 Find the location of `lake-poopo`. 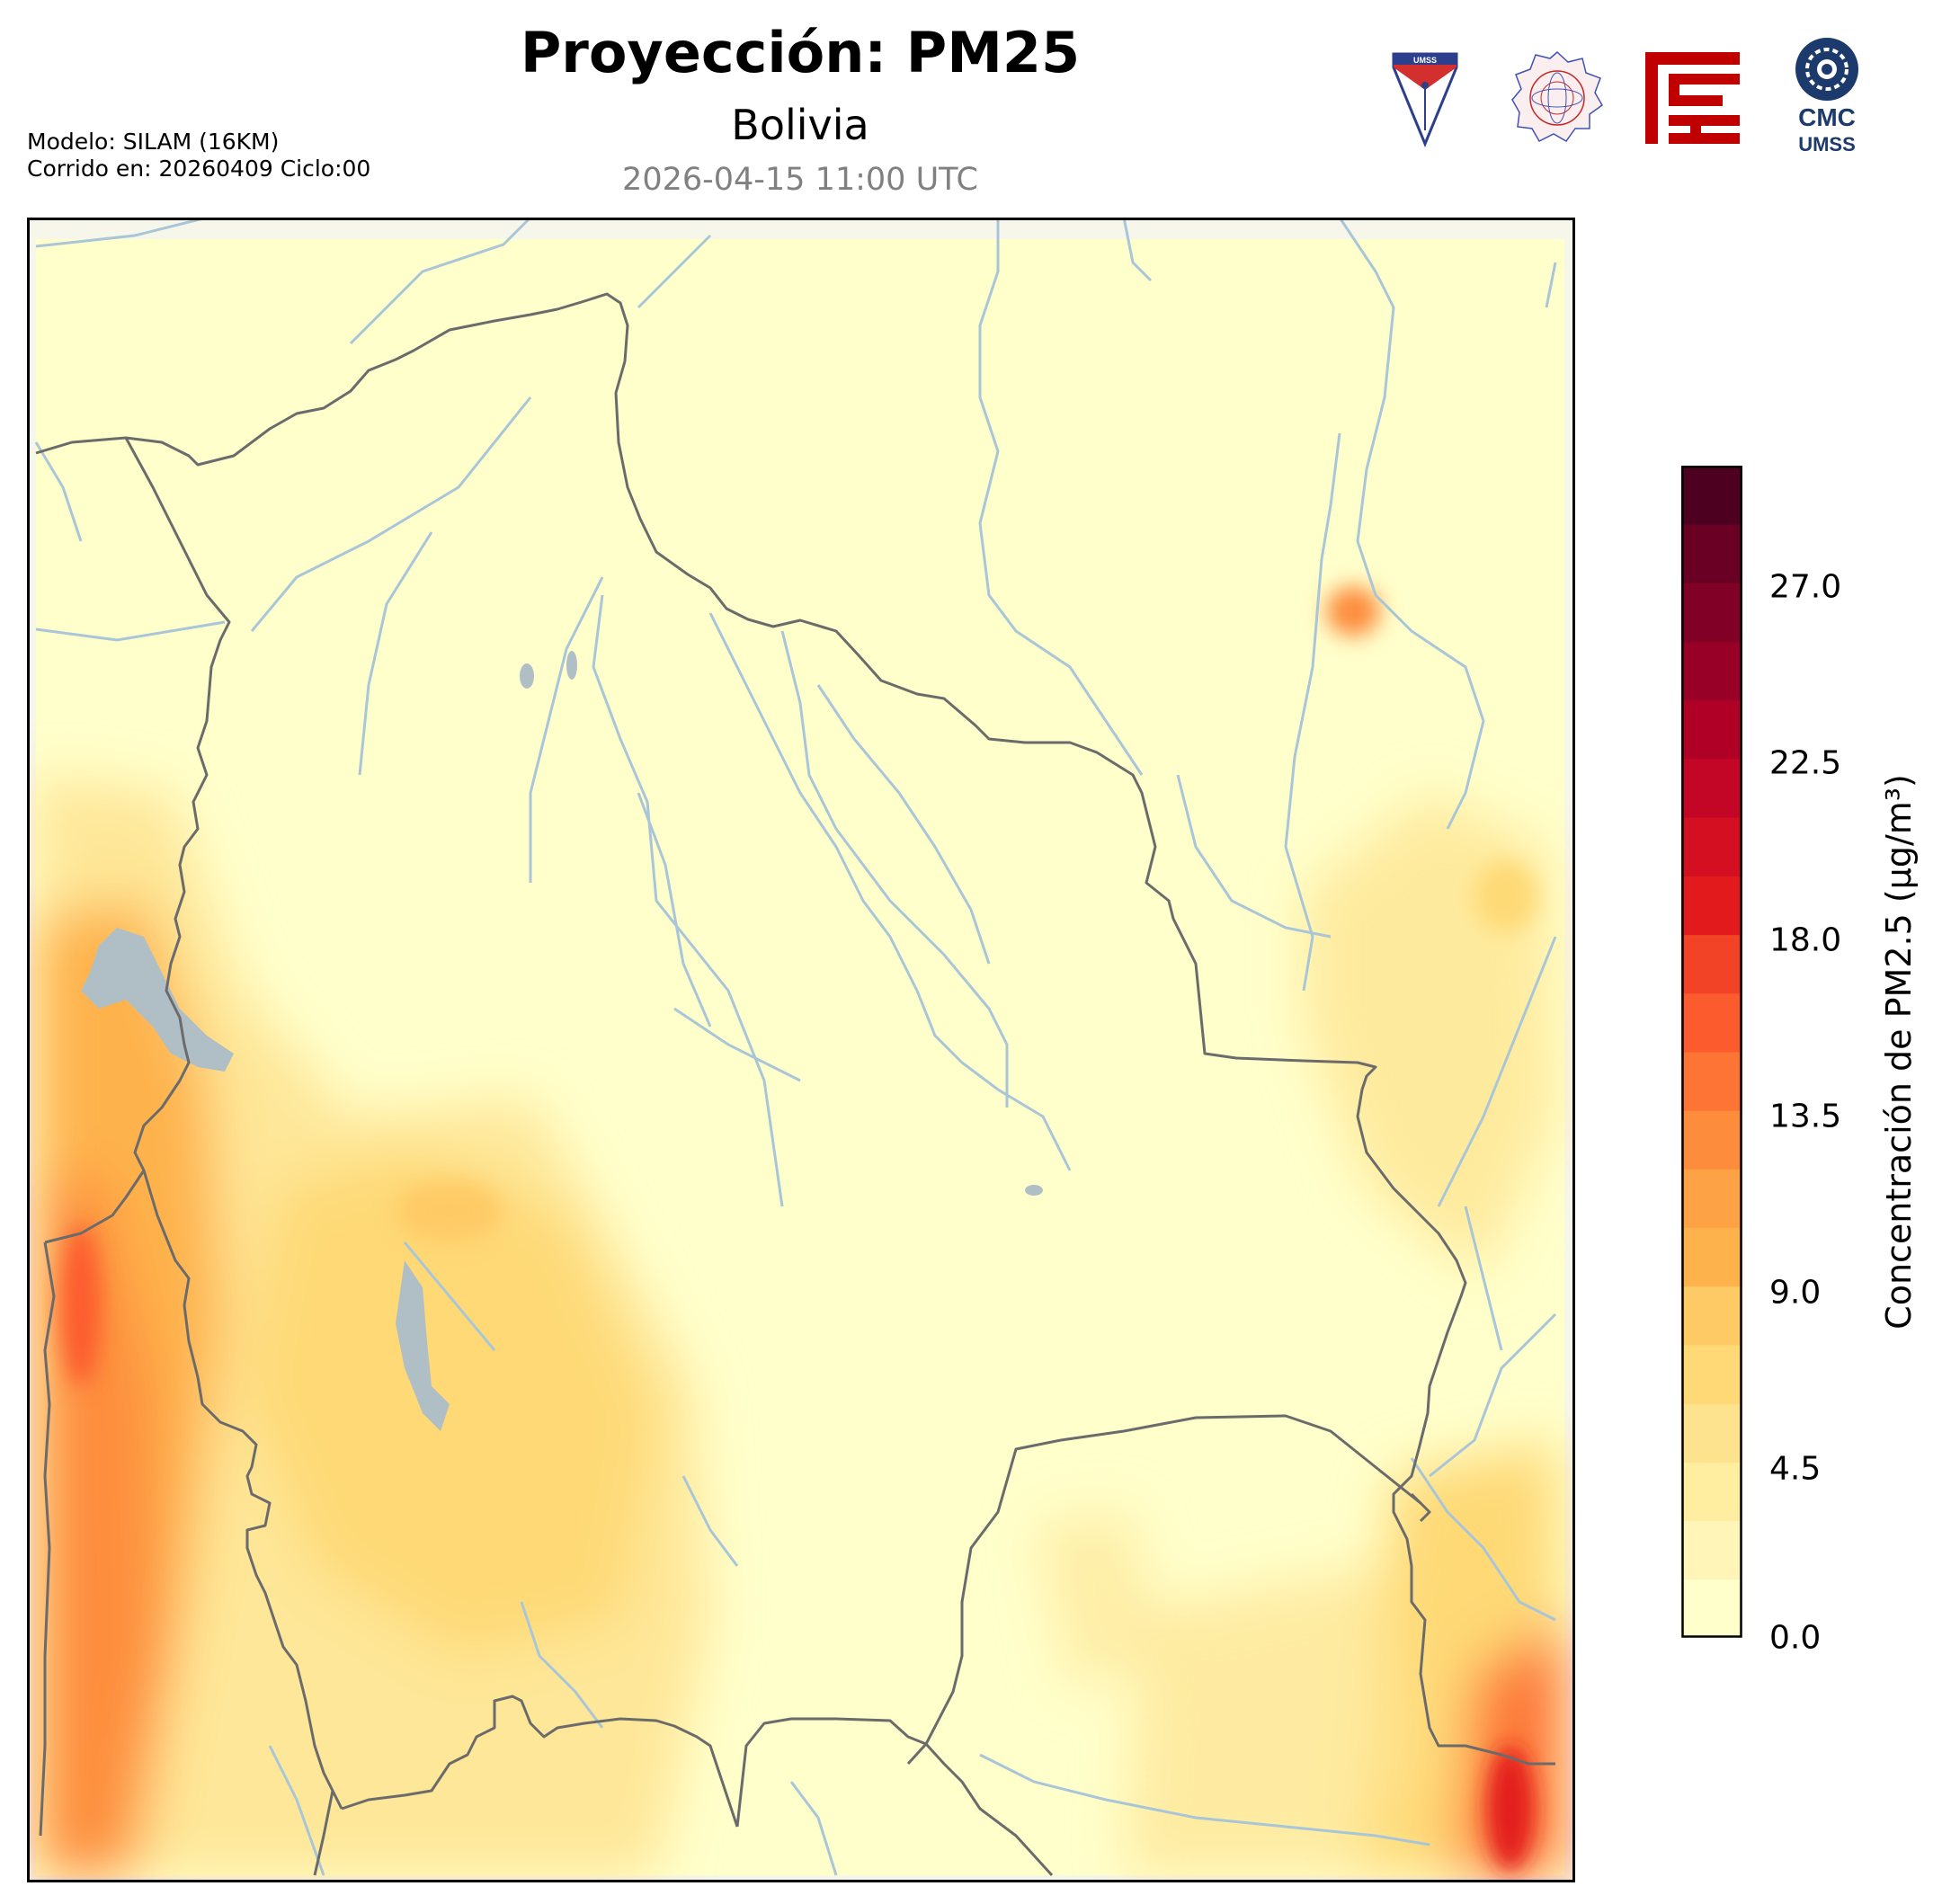

lake-poopo is located at coordinates (423, 1345).